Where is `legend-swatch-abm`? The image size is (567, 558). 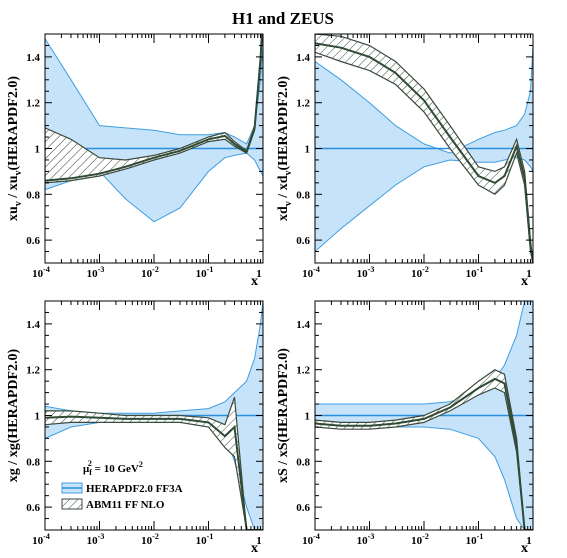
legend-swatch-abm is located at coordinates (72, 504).